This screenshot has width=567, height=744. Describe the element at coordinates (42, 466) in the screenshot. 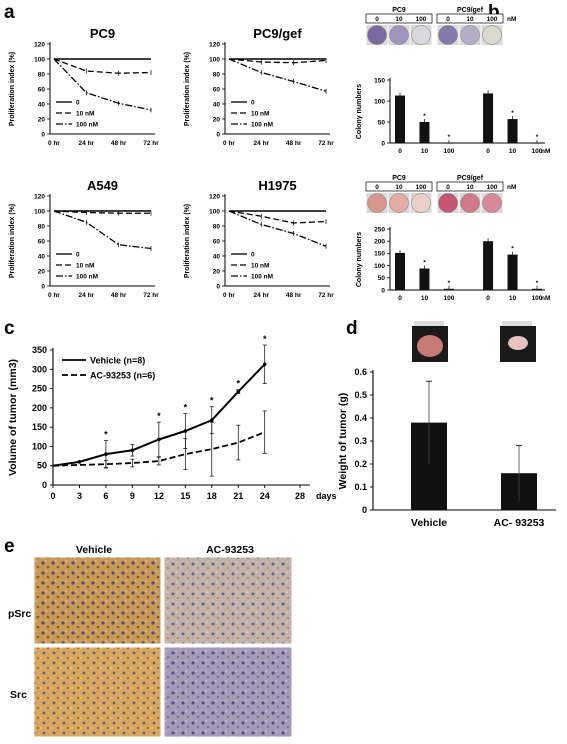

I see `y-tick-label-c: 50` at that location.